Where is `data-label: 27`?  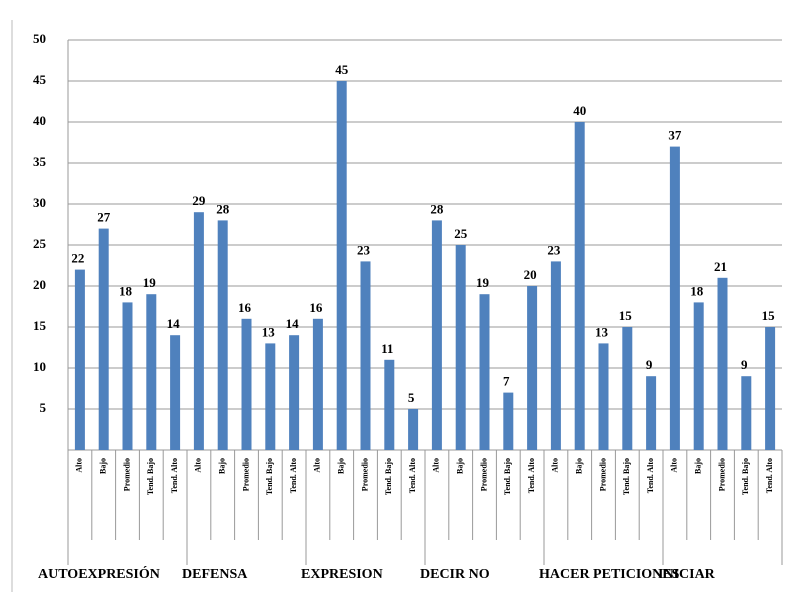 data-label: 27 is located at coordinates (104, 217).